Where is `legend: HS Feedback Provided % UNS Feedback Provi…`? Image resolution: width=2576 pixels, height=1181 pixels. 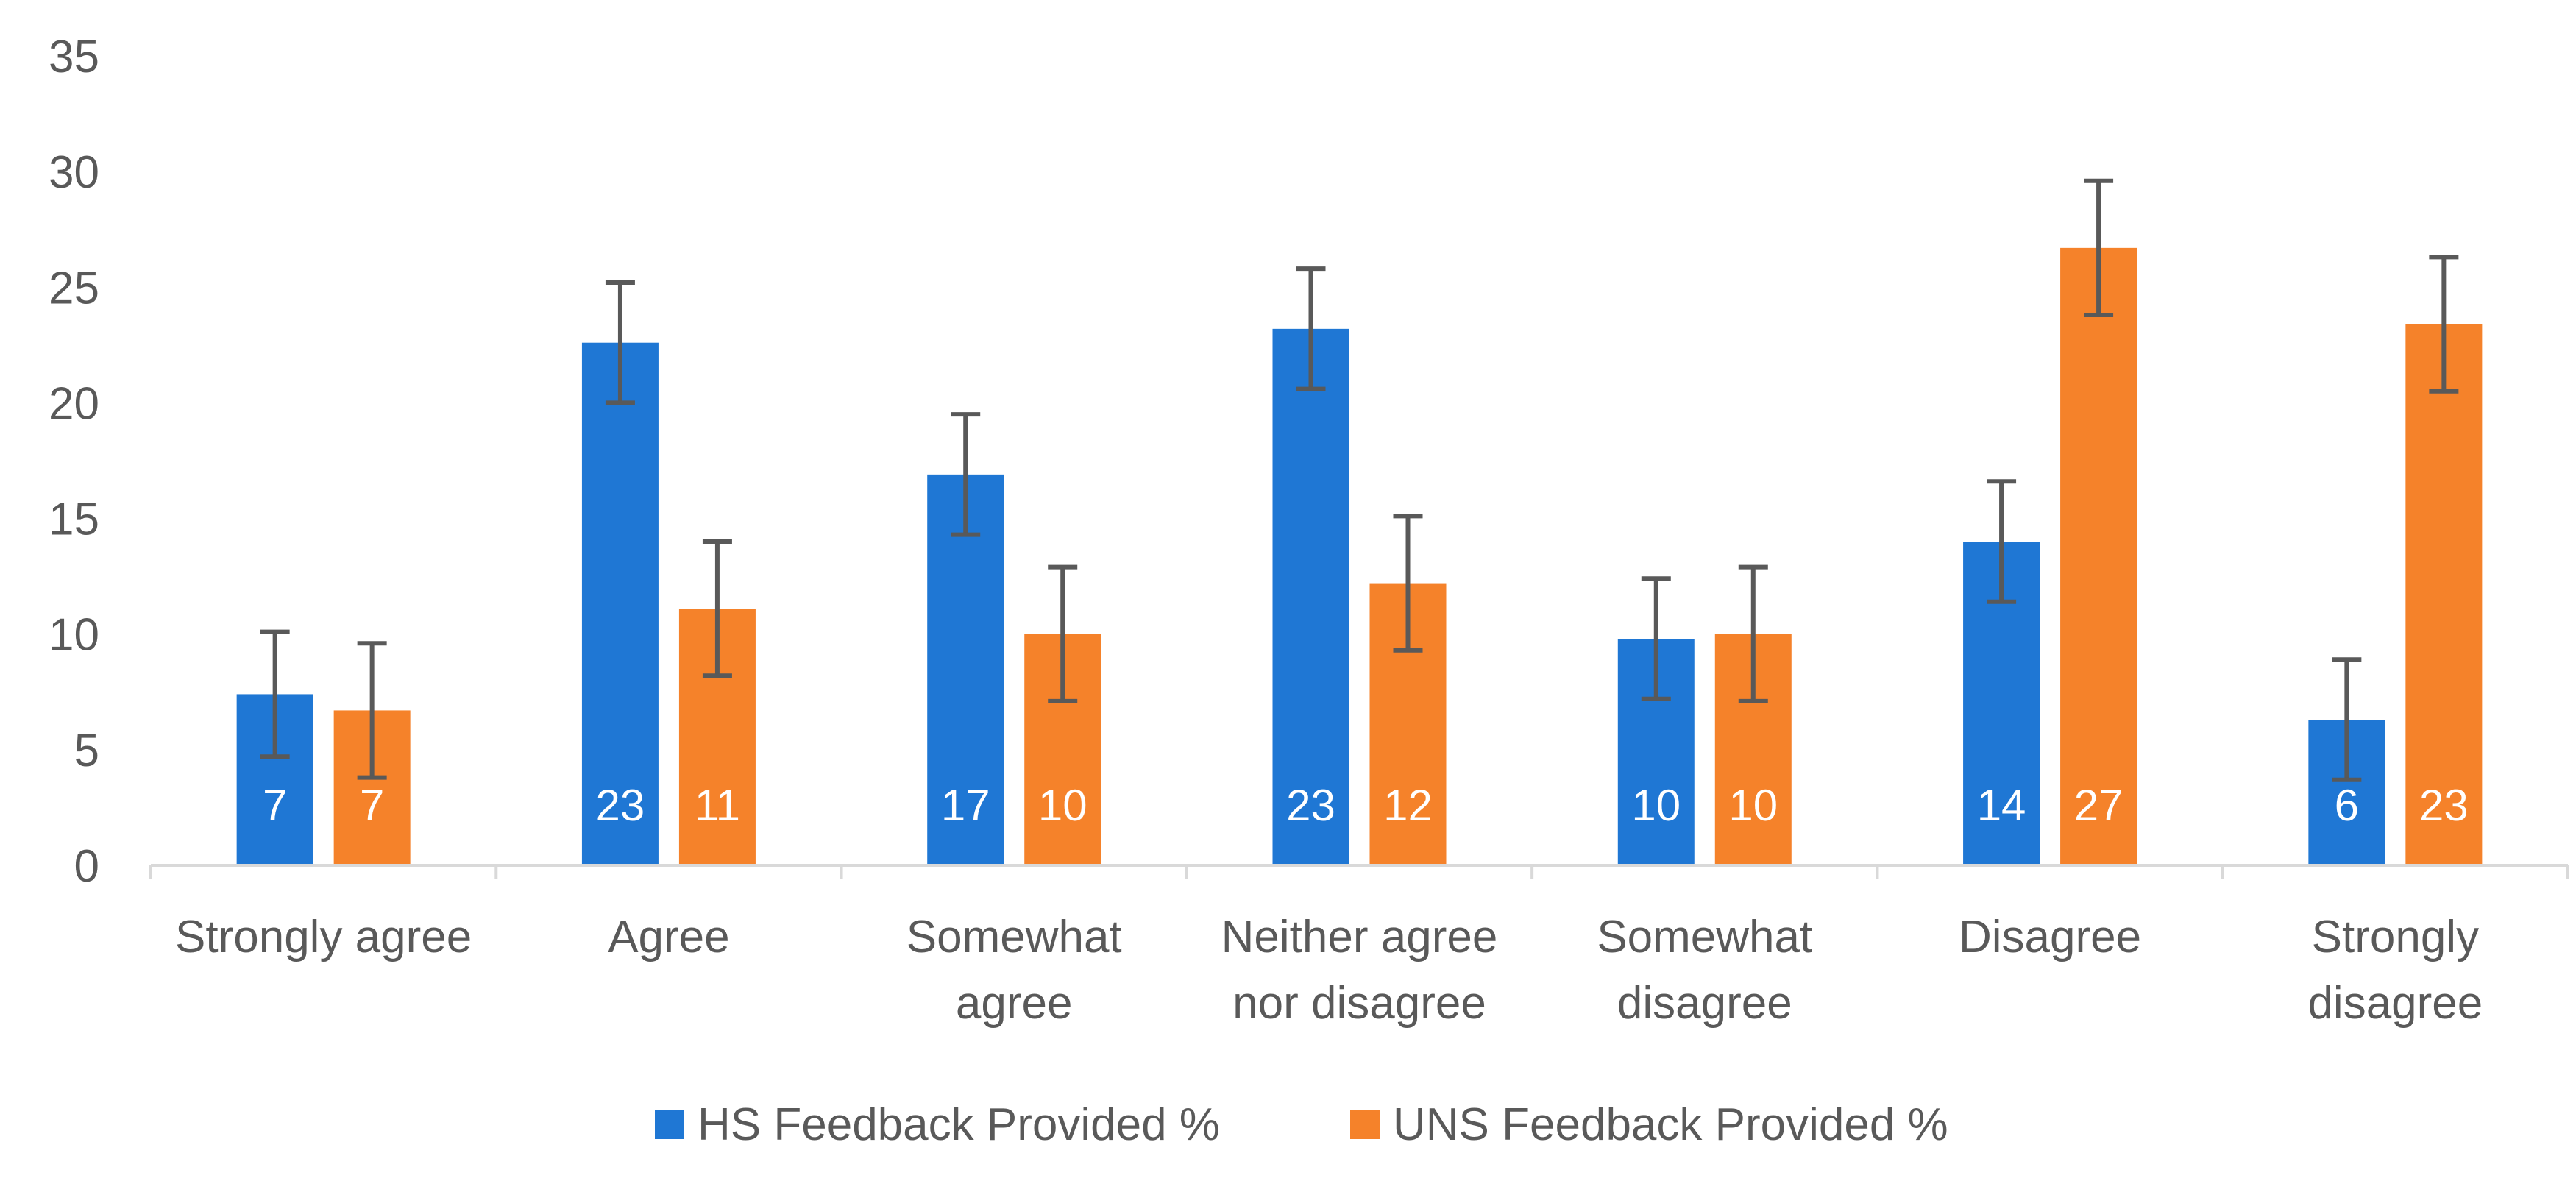 legend: HS Feedback Provided % UNS Feedback Provi… is located at coordinates (1301, 1124).